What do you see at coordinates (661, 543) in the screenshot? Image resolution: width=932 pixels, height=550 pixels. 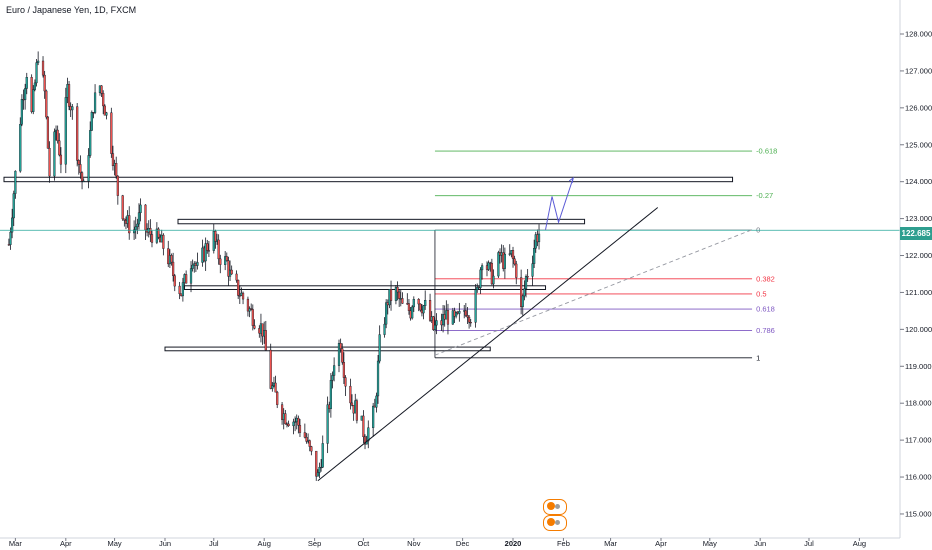 I see `time-tick-label: Apr` at bounding box center [661, 543].